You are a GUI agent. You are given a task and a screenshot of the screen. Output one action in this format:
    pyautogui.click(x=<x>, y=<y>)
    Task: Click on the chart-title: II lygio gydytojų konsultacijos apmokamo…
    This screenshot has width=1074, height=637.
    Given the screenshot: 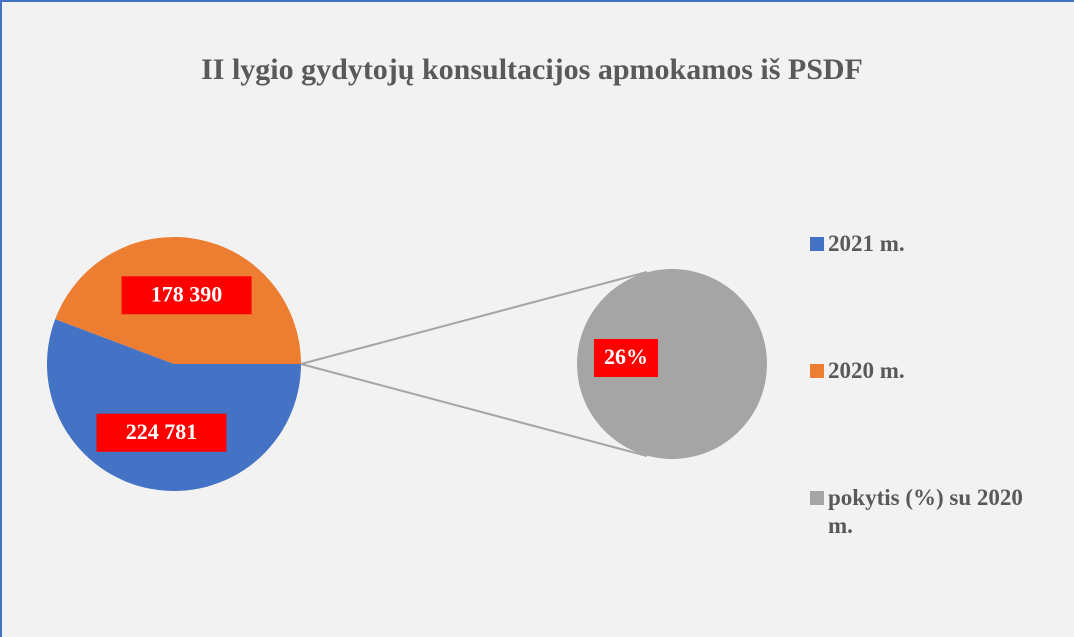 What is the action you would take?
    pyautogui.click(x=532, y=69)
    